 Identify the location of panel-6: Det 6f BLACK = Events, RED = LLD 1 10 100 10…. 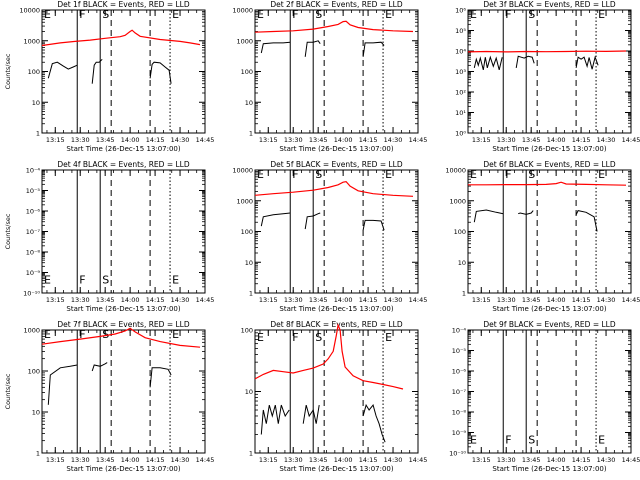
(542, 236).